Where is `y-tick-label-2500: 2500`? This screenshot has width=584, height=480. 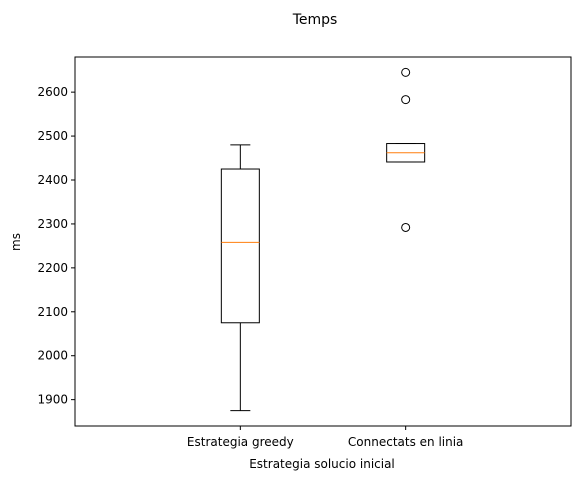
y-tick-label-2500: 2500 is located at coordinates (52, 136).